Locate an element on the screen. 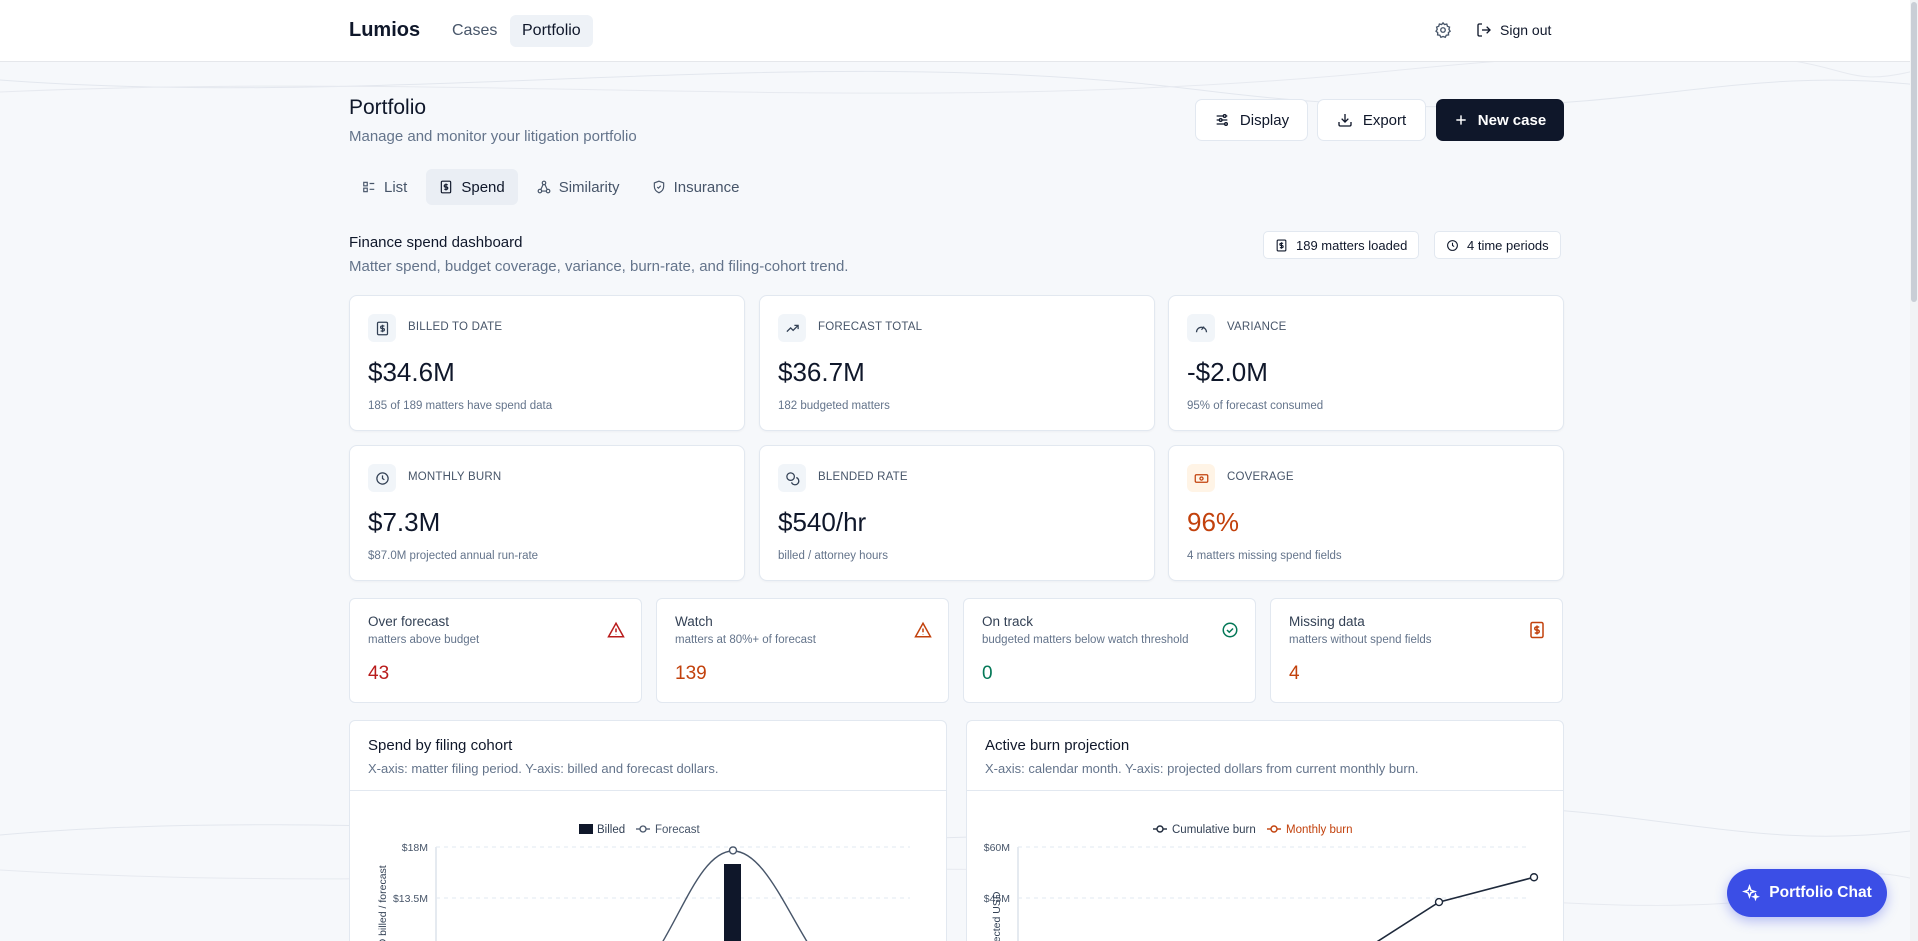 Image resolution: width=1918 pixels, height=941 pixels. kpi-note: 182 budgeted matters is located at coordinates (834, 406).